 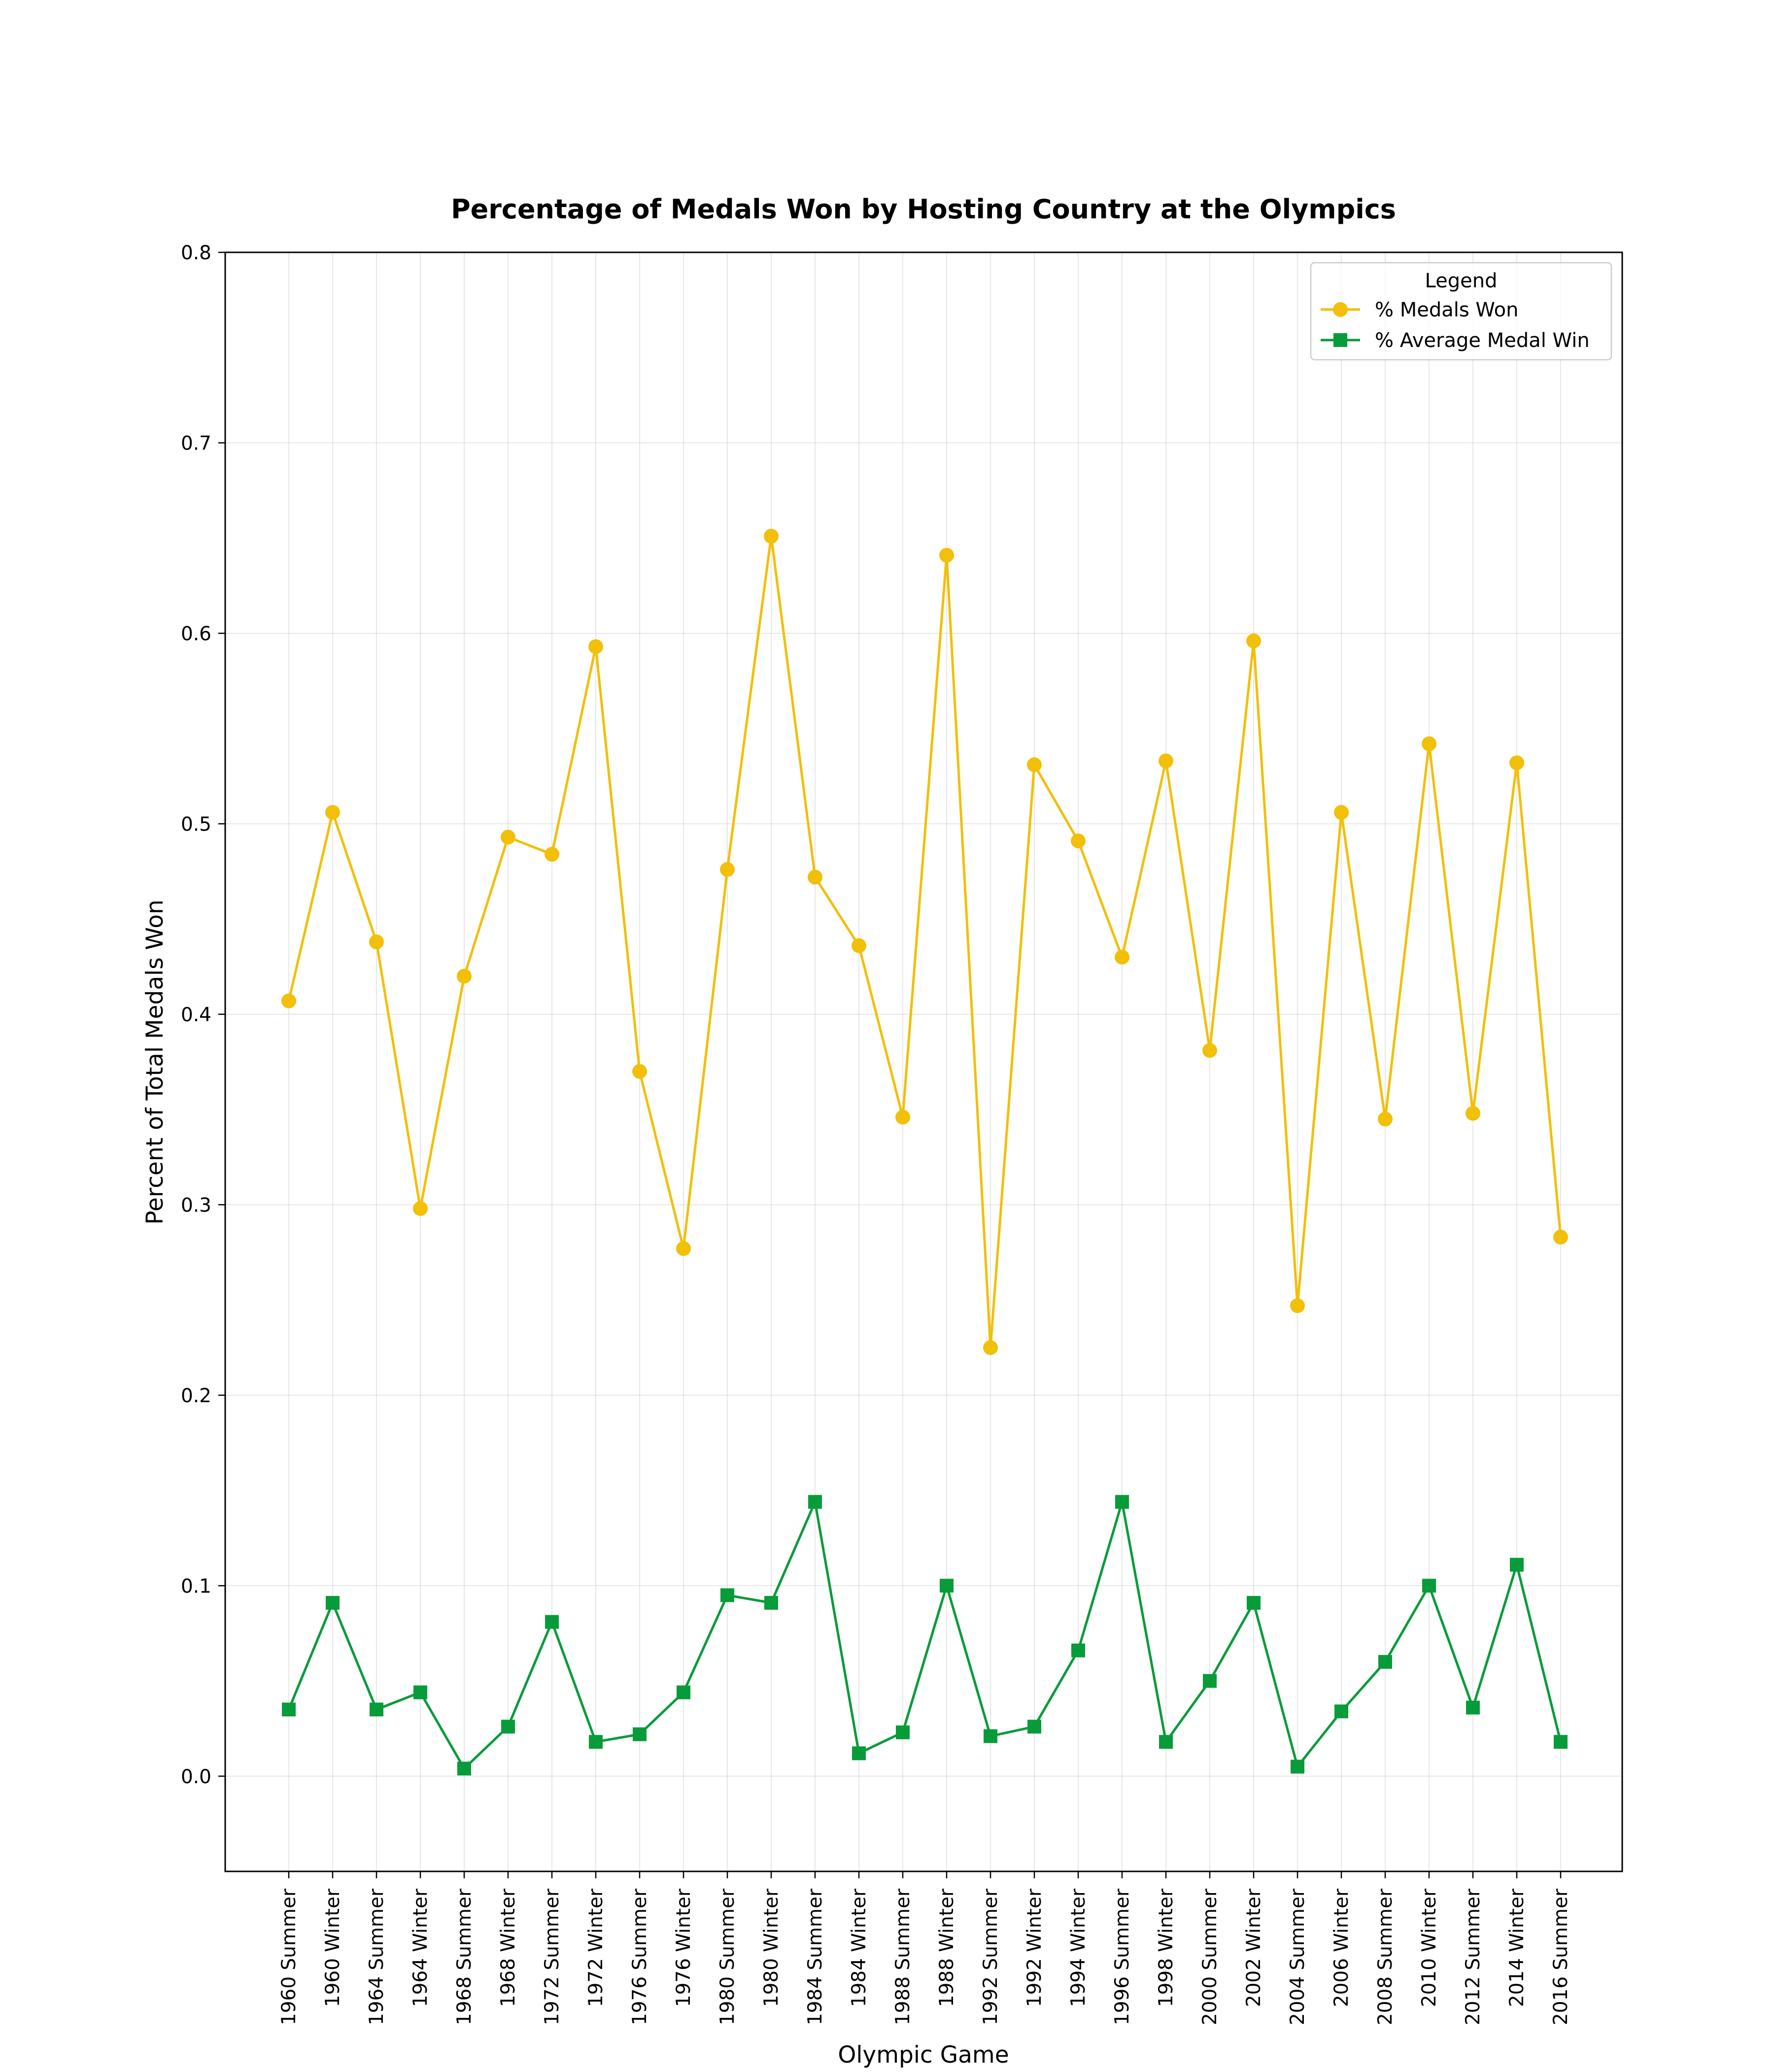 What do you see at coordinates (1079, 1948) in the screenshot?
I see `x-tick-label: 1994 Winter` at bounding box center [1079, 1948].